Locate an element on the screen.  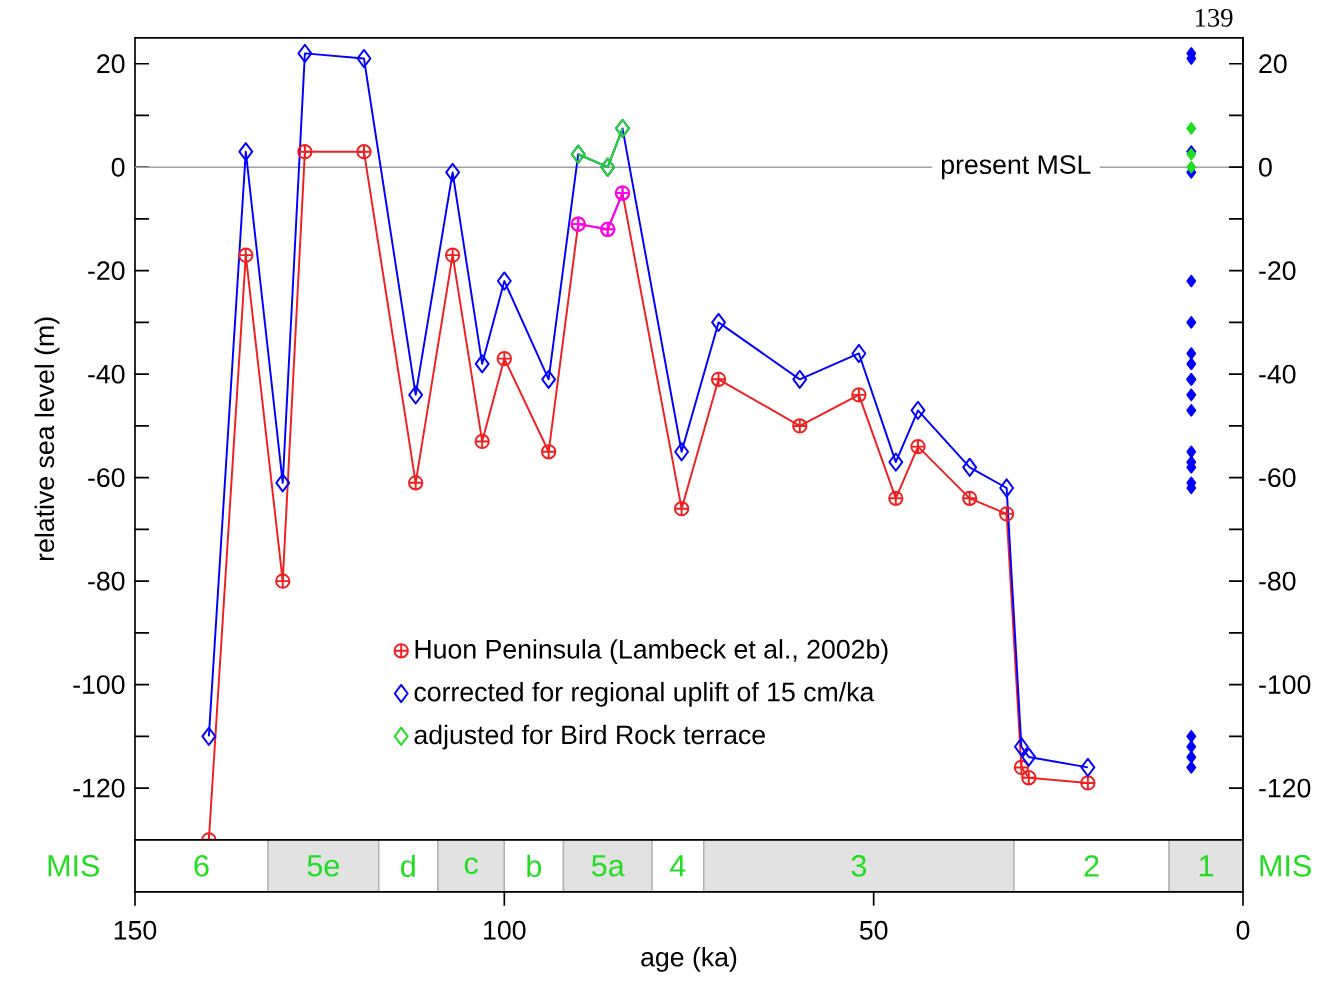
y-tick-label: -120 is located at coordinates (99, 788).